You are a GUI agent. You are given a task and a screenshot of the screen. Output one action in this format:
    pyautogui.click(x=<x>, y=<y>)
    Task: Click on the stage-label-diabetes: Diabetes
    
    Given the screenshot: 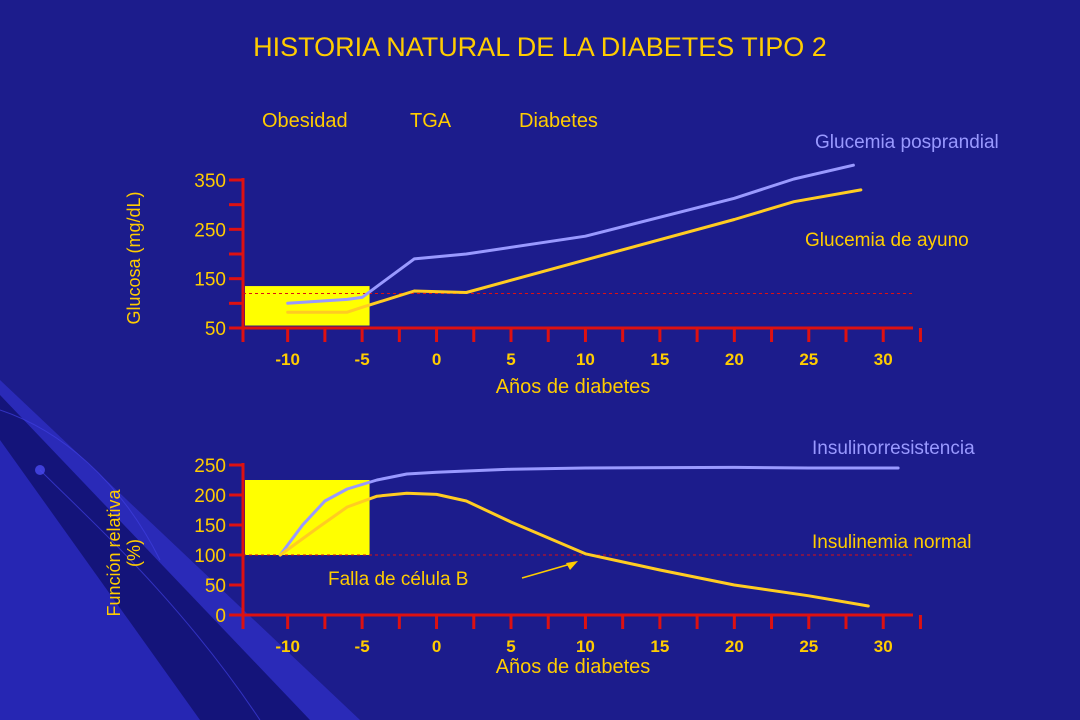 What is the action you would take?
    pyautogui.click(x=558, y=121)
    